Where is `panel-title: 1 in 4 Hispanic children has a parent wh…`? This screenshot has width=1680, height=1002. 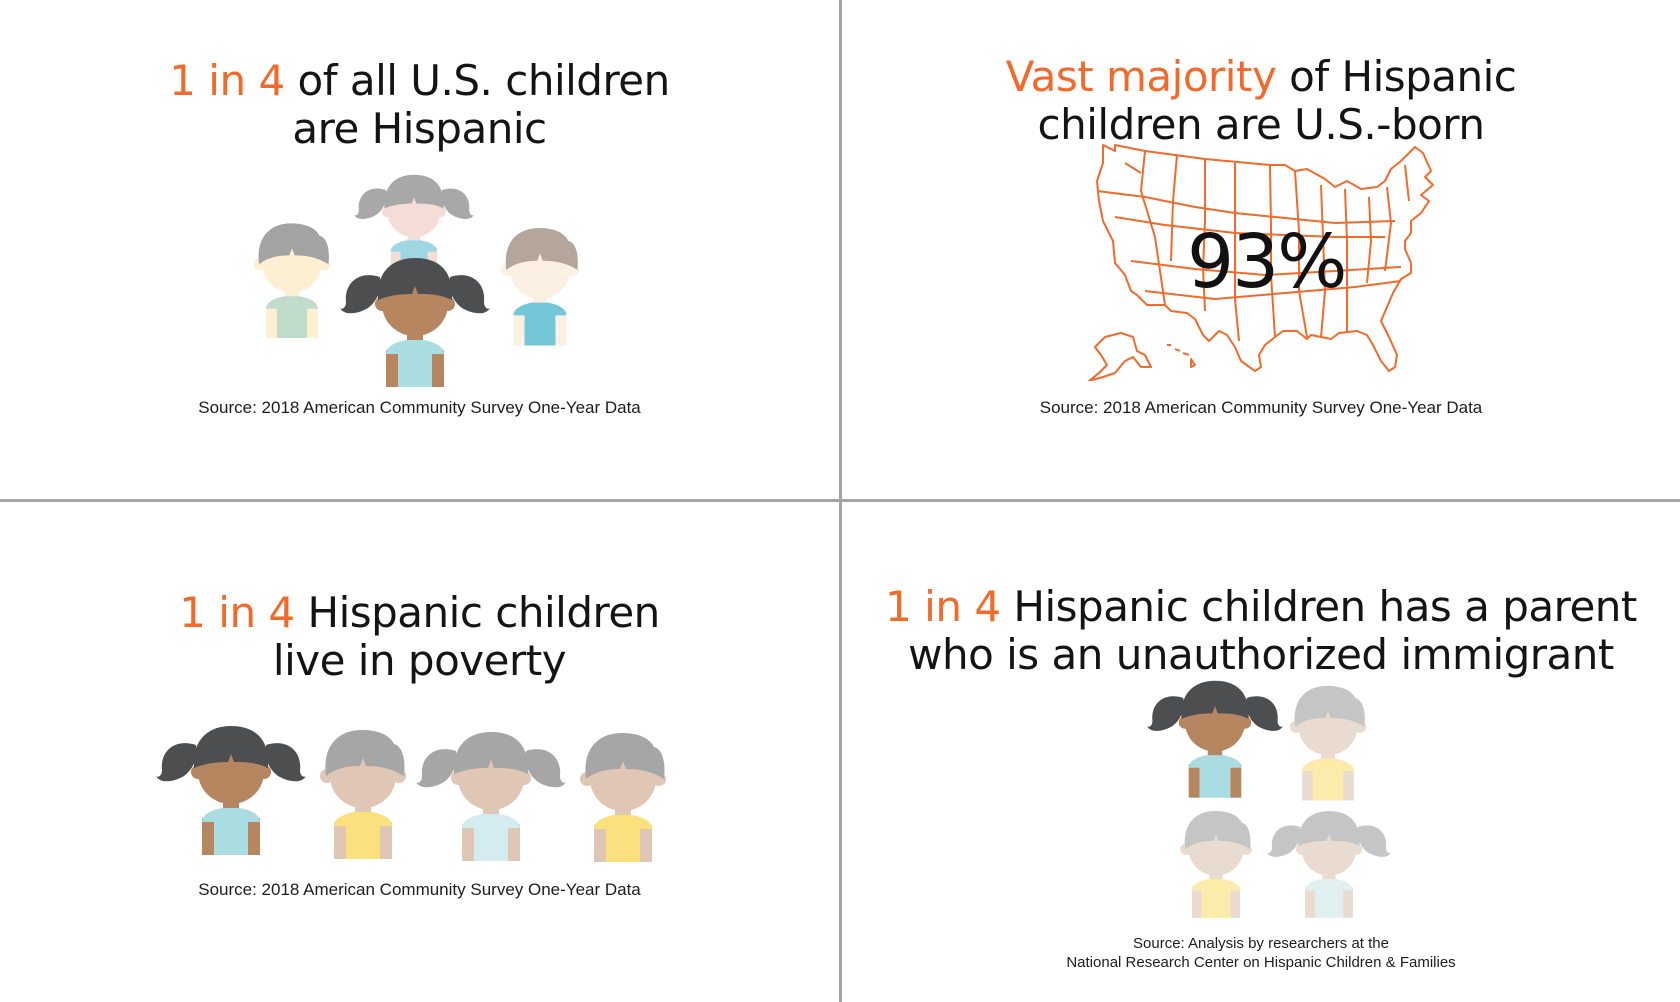 panel-title: 1 in 4 Hispanic children has a parent wh… is located at coordinates (1261, 630).